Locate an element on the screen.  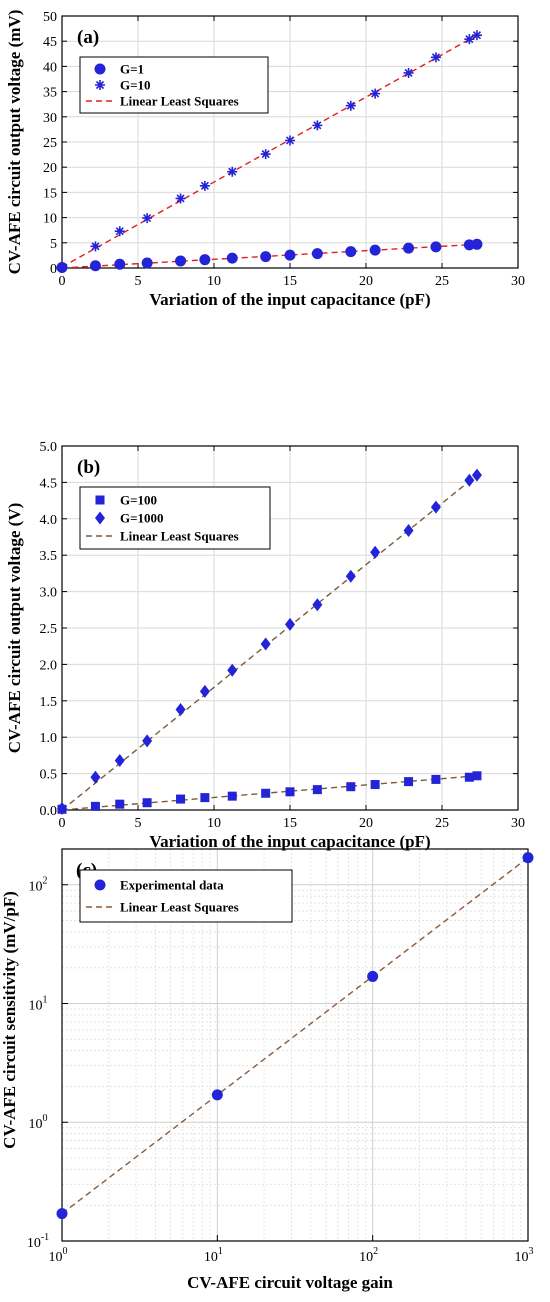
y-axis-label: CV-AFE circuit sensitivity (mV/pF) is located at coordinates (9, 1020).